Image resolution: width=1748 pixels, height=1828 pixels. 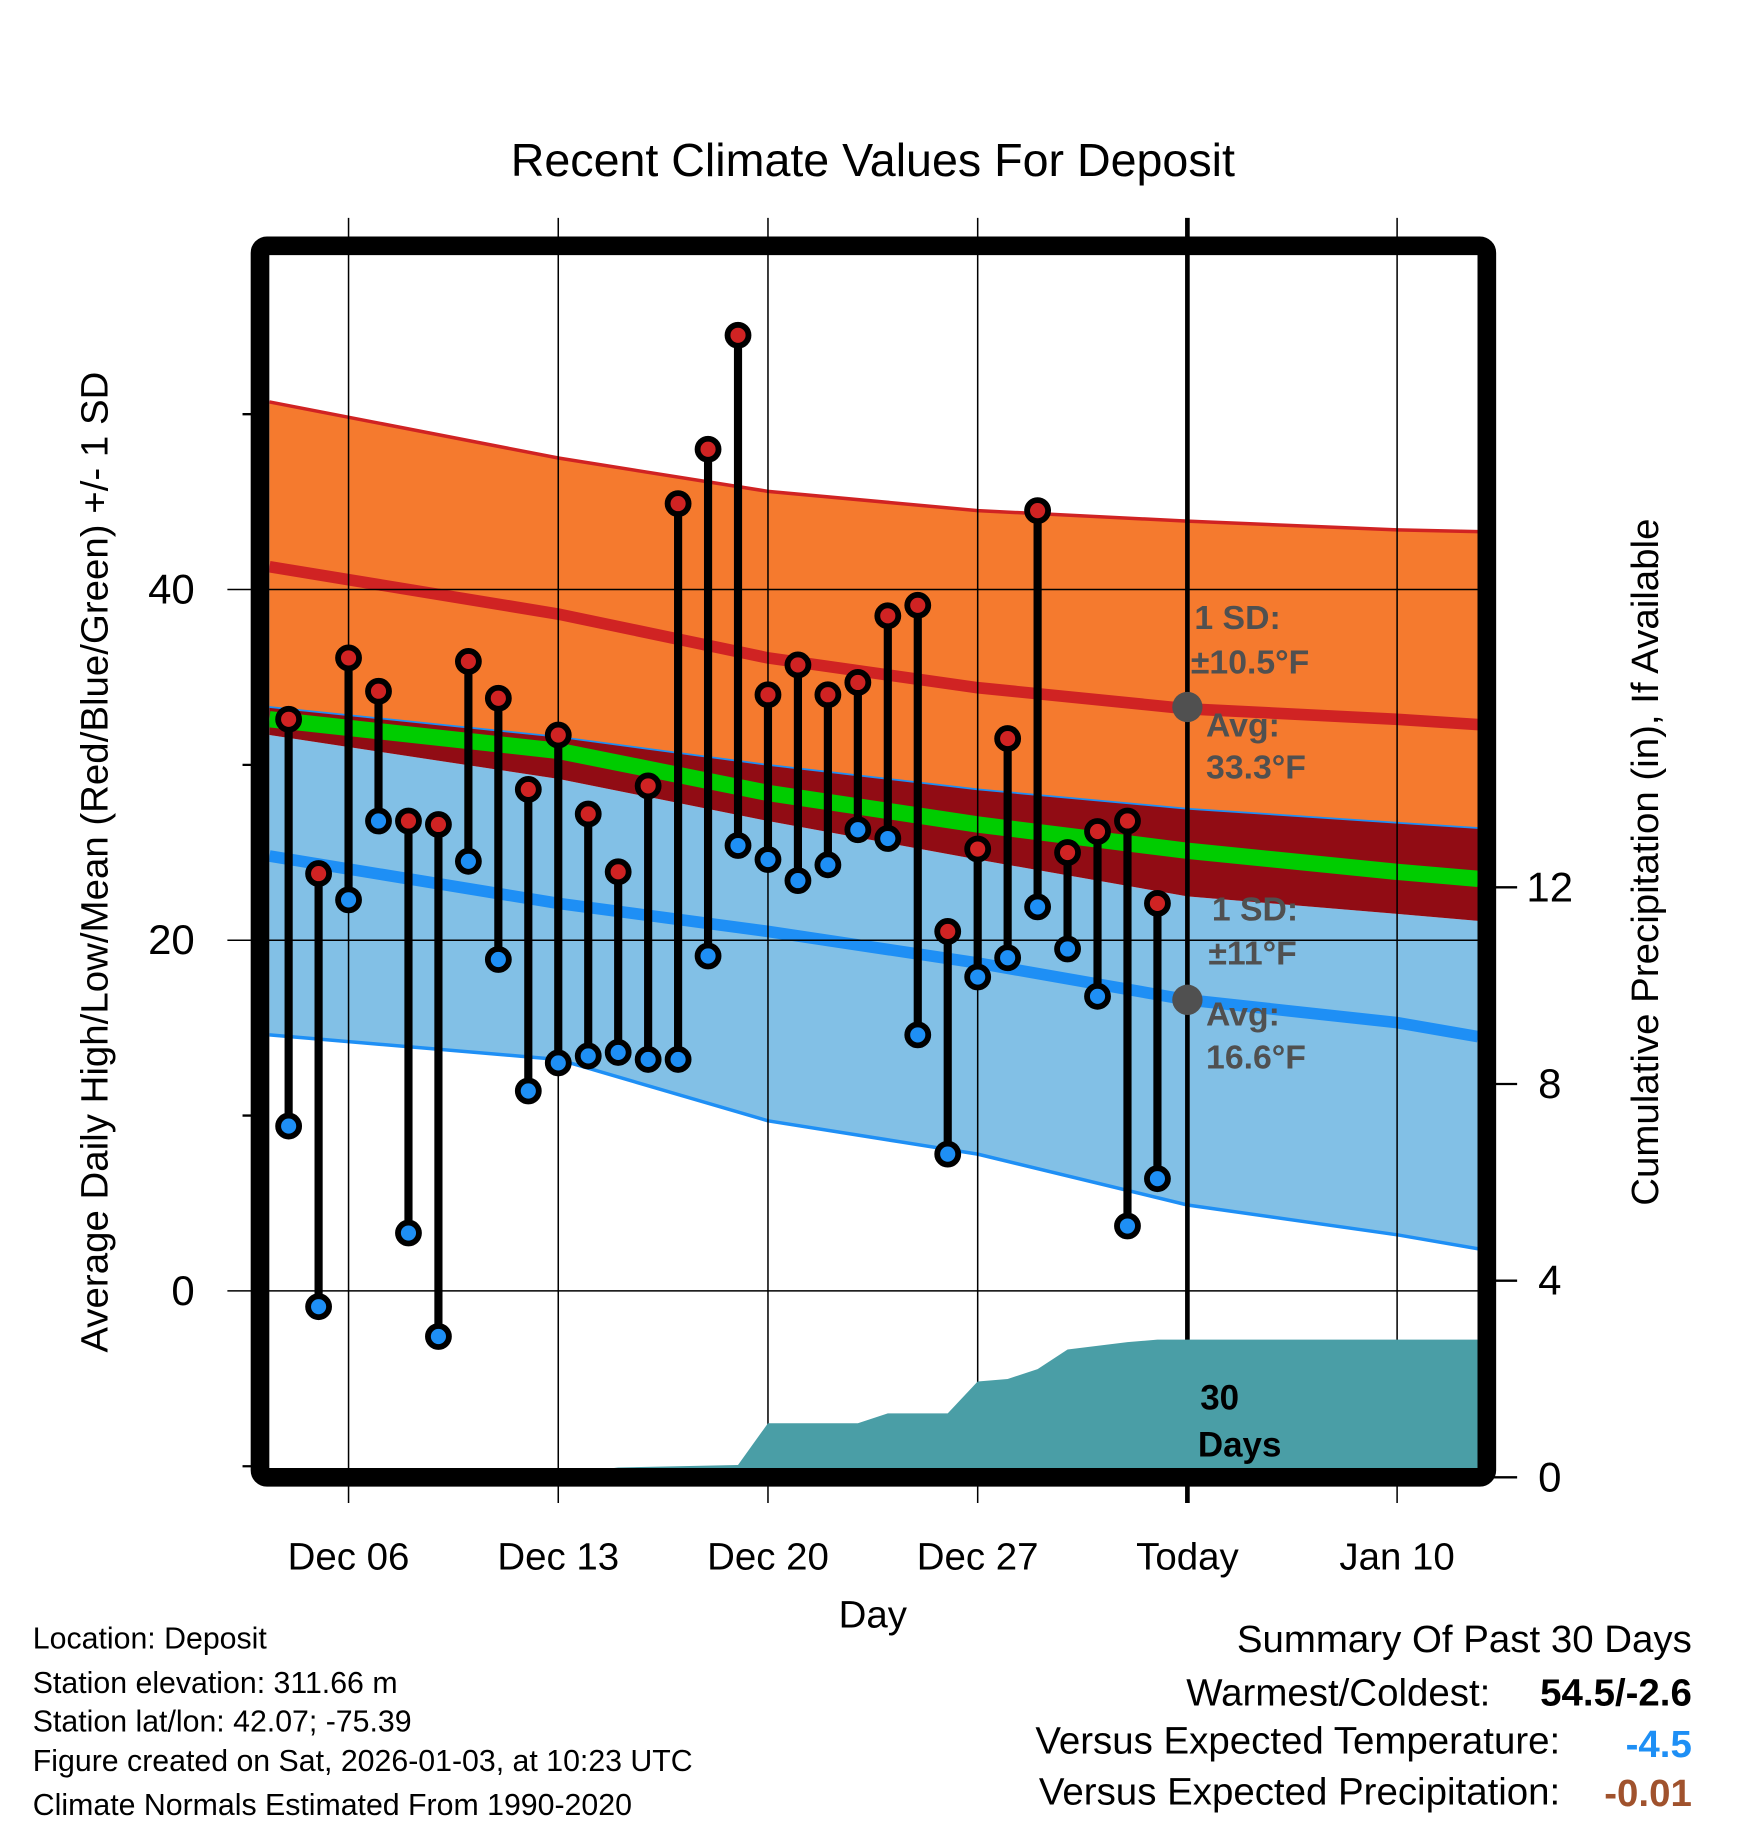 I want to click on summary-warm-cold-label: Warmest/Coldest:, so click(x=1338, y=1693).